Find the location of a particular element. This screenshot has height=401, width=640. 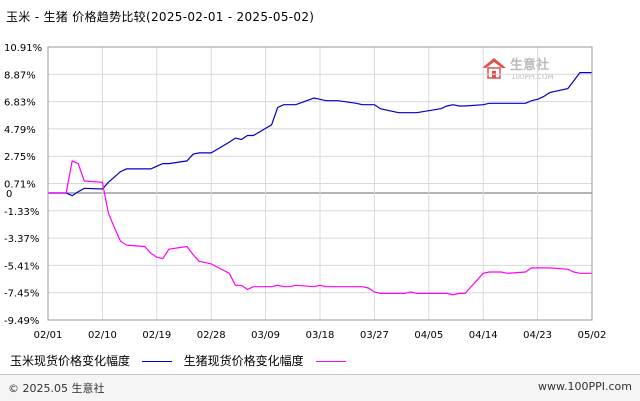

watermark-subtext: 100PPI.COM is located at coordinates (532, 77).